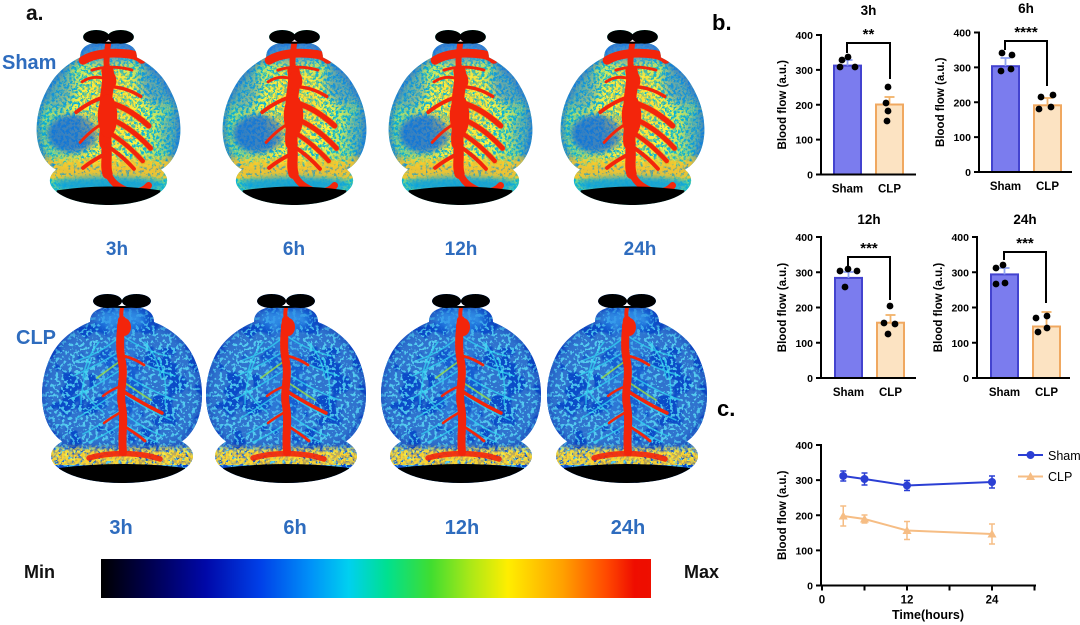  Describe the element at coordinates (726, 408) in the screenshot. I see `svg-text: c.` at that location.